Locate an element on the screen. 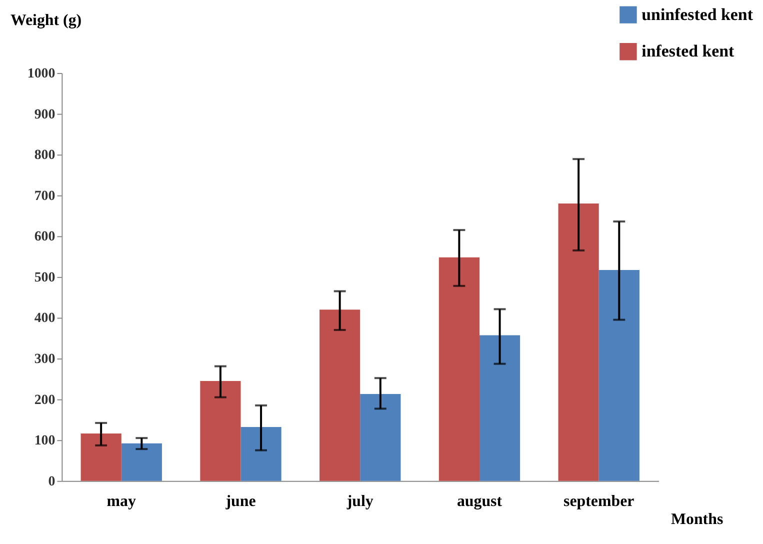  x-tick-label: july is located at coordinates (360, 501).